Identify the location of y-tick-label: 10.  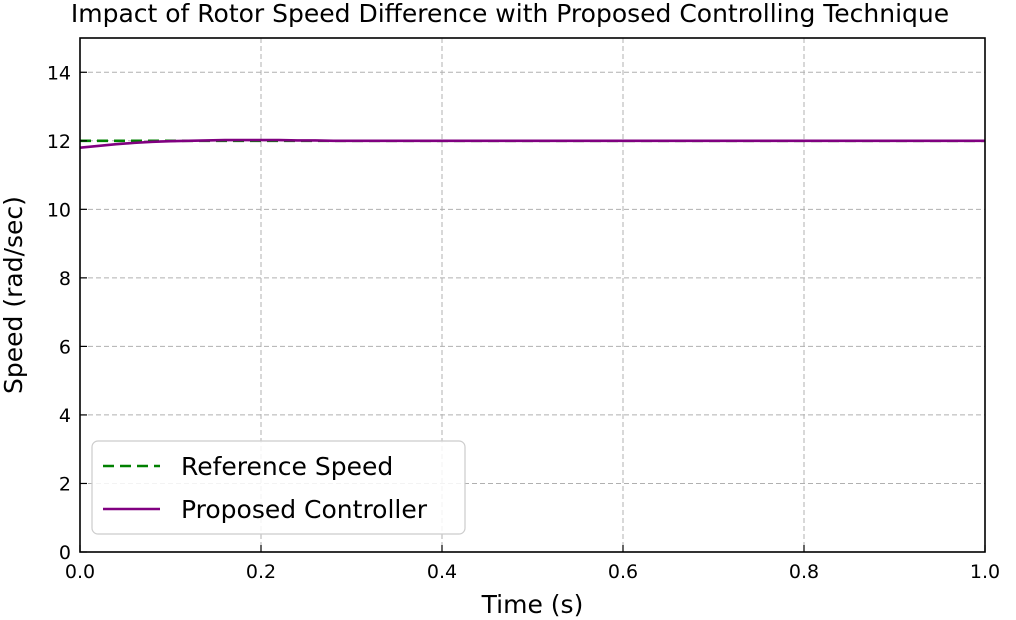
(59, 210).